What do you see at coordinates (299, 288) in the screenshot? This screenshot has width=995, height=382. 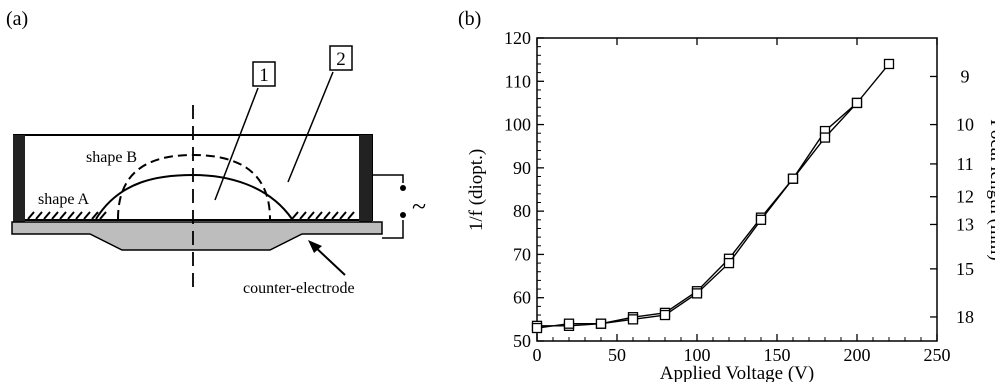 I see `counter-electrode-label: counter-electrode` at bounding box center [299, 288].